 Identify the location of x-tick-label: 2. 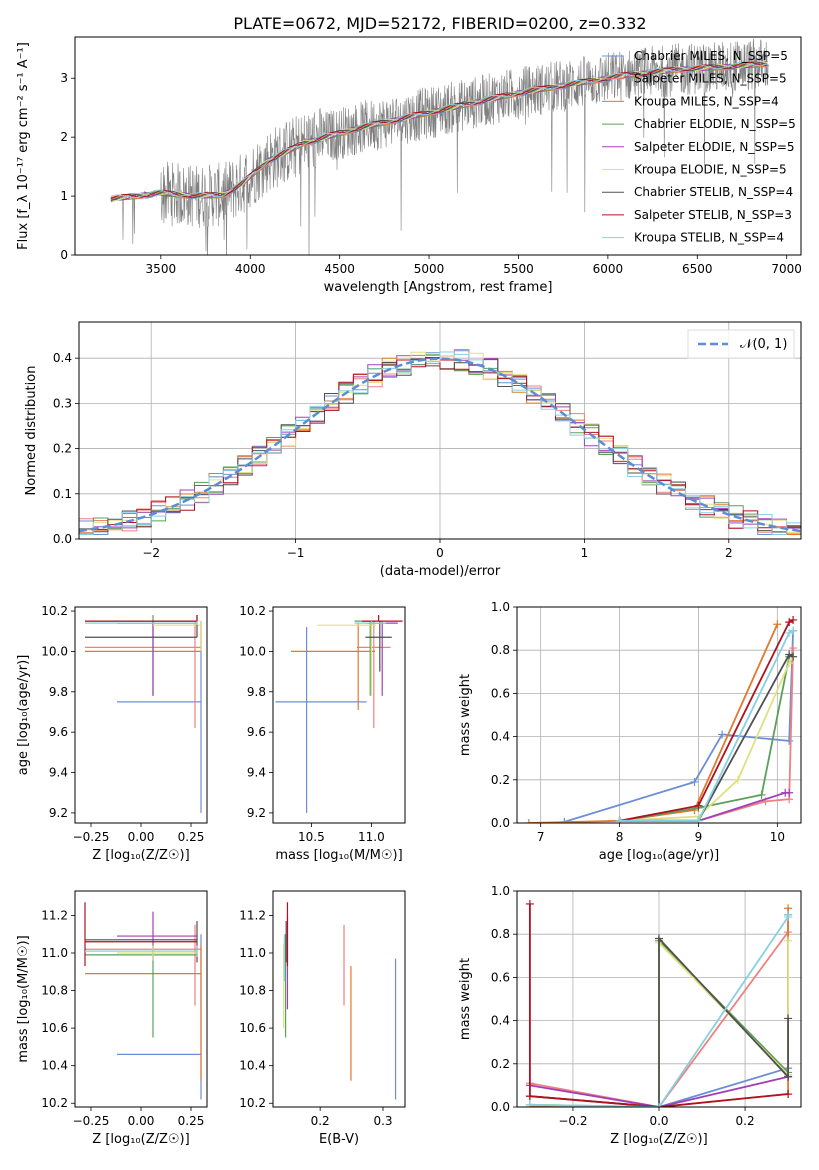
(729, 553).